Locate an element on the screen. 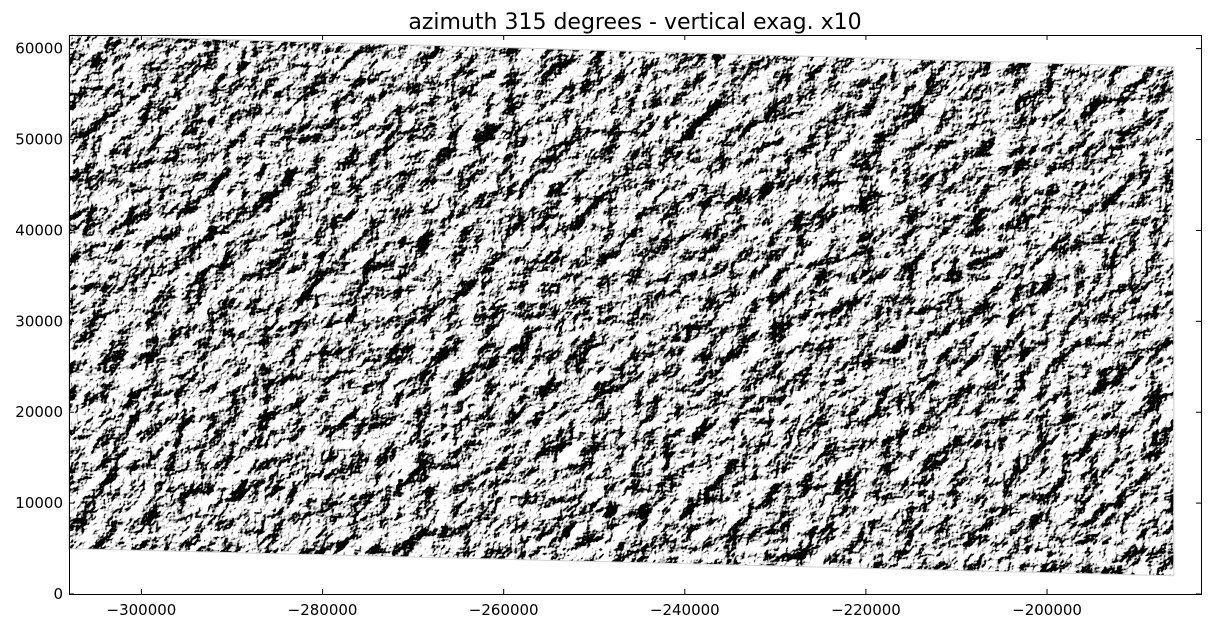  y-tick-label: 20000 is located at coordinates (39, 412).